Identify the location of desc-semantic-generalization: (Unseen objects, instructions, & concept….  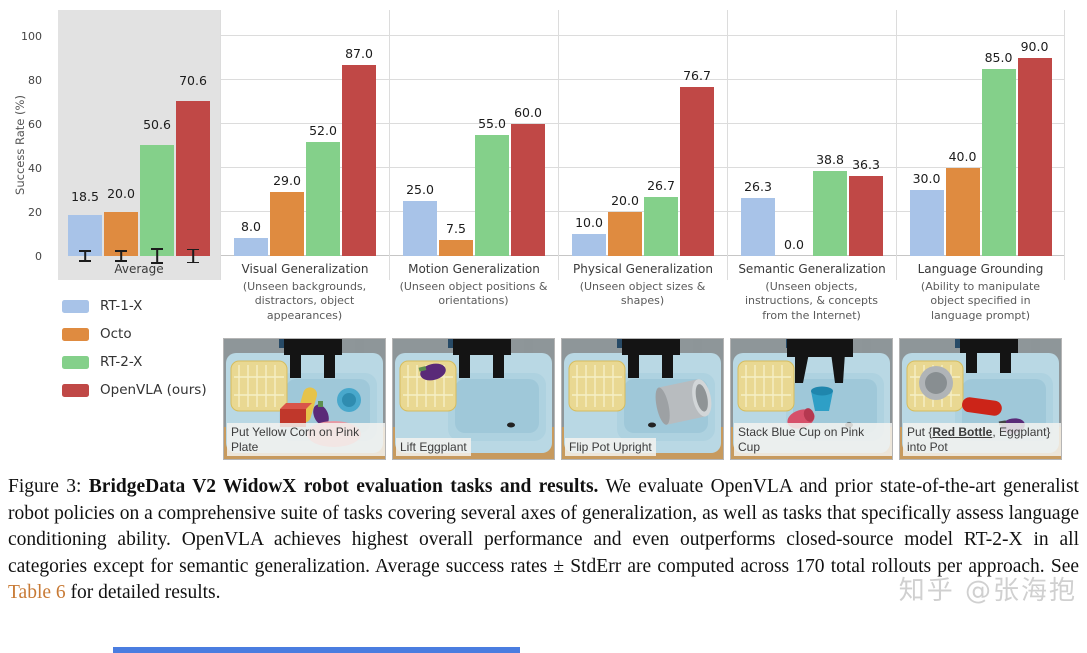
(811, 301).